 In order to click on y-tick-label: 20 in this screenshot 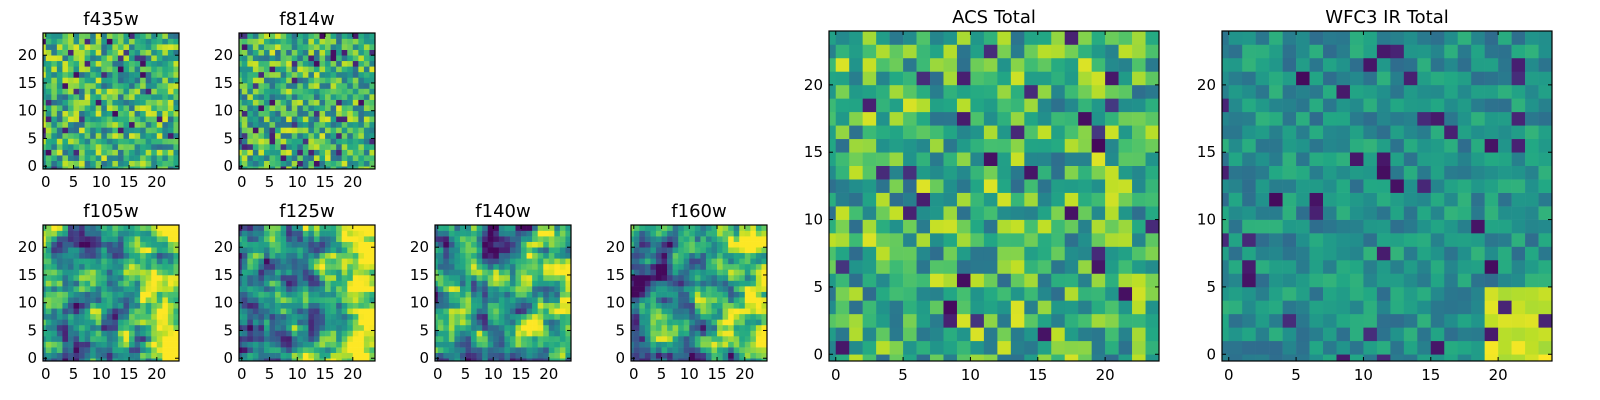, I will do `click(615, 247)`.